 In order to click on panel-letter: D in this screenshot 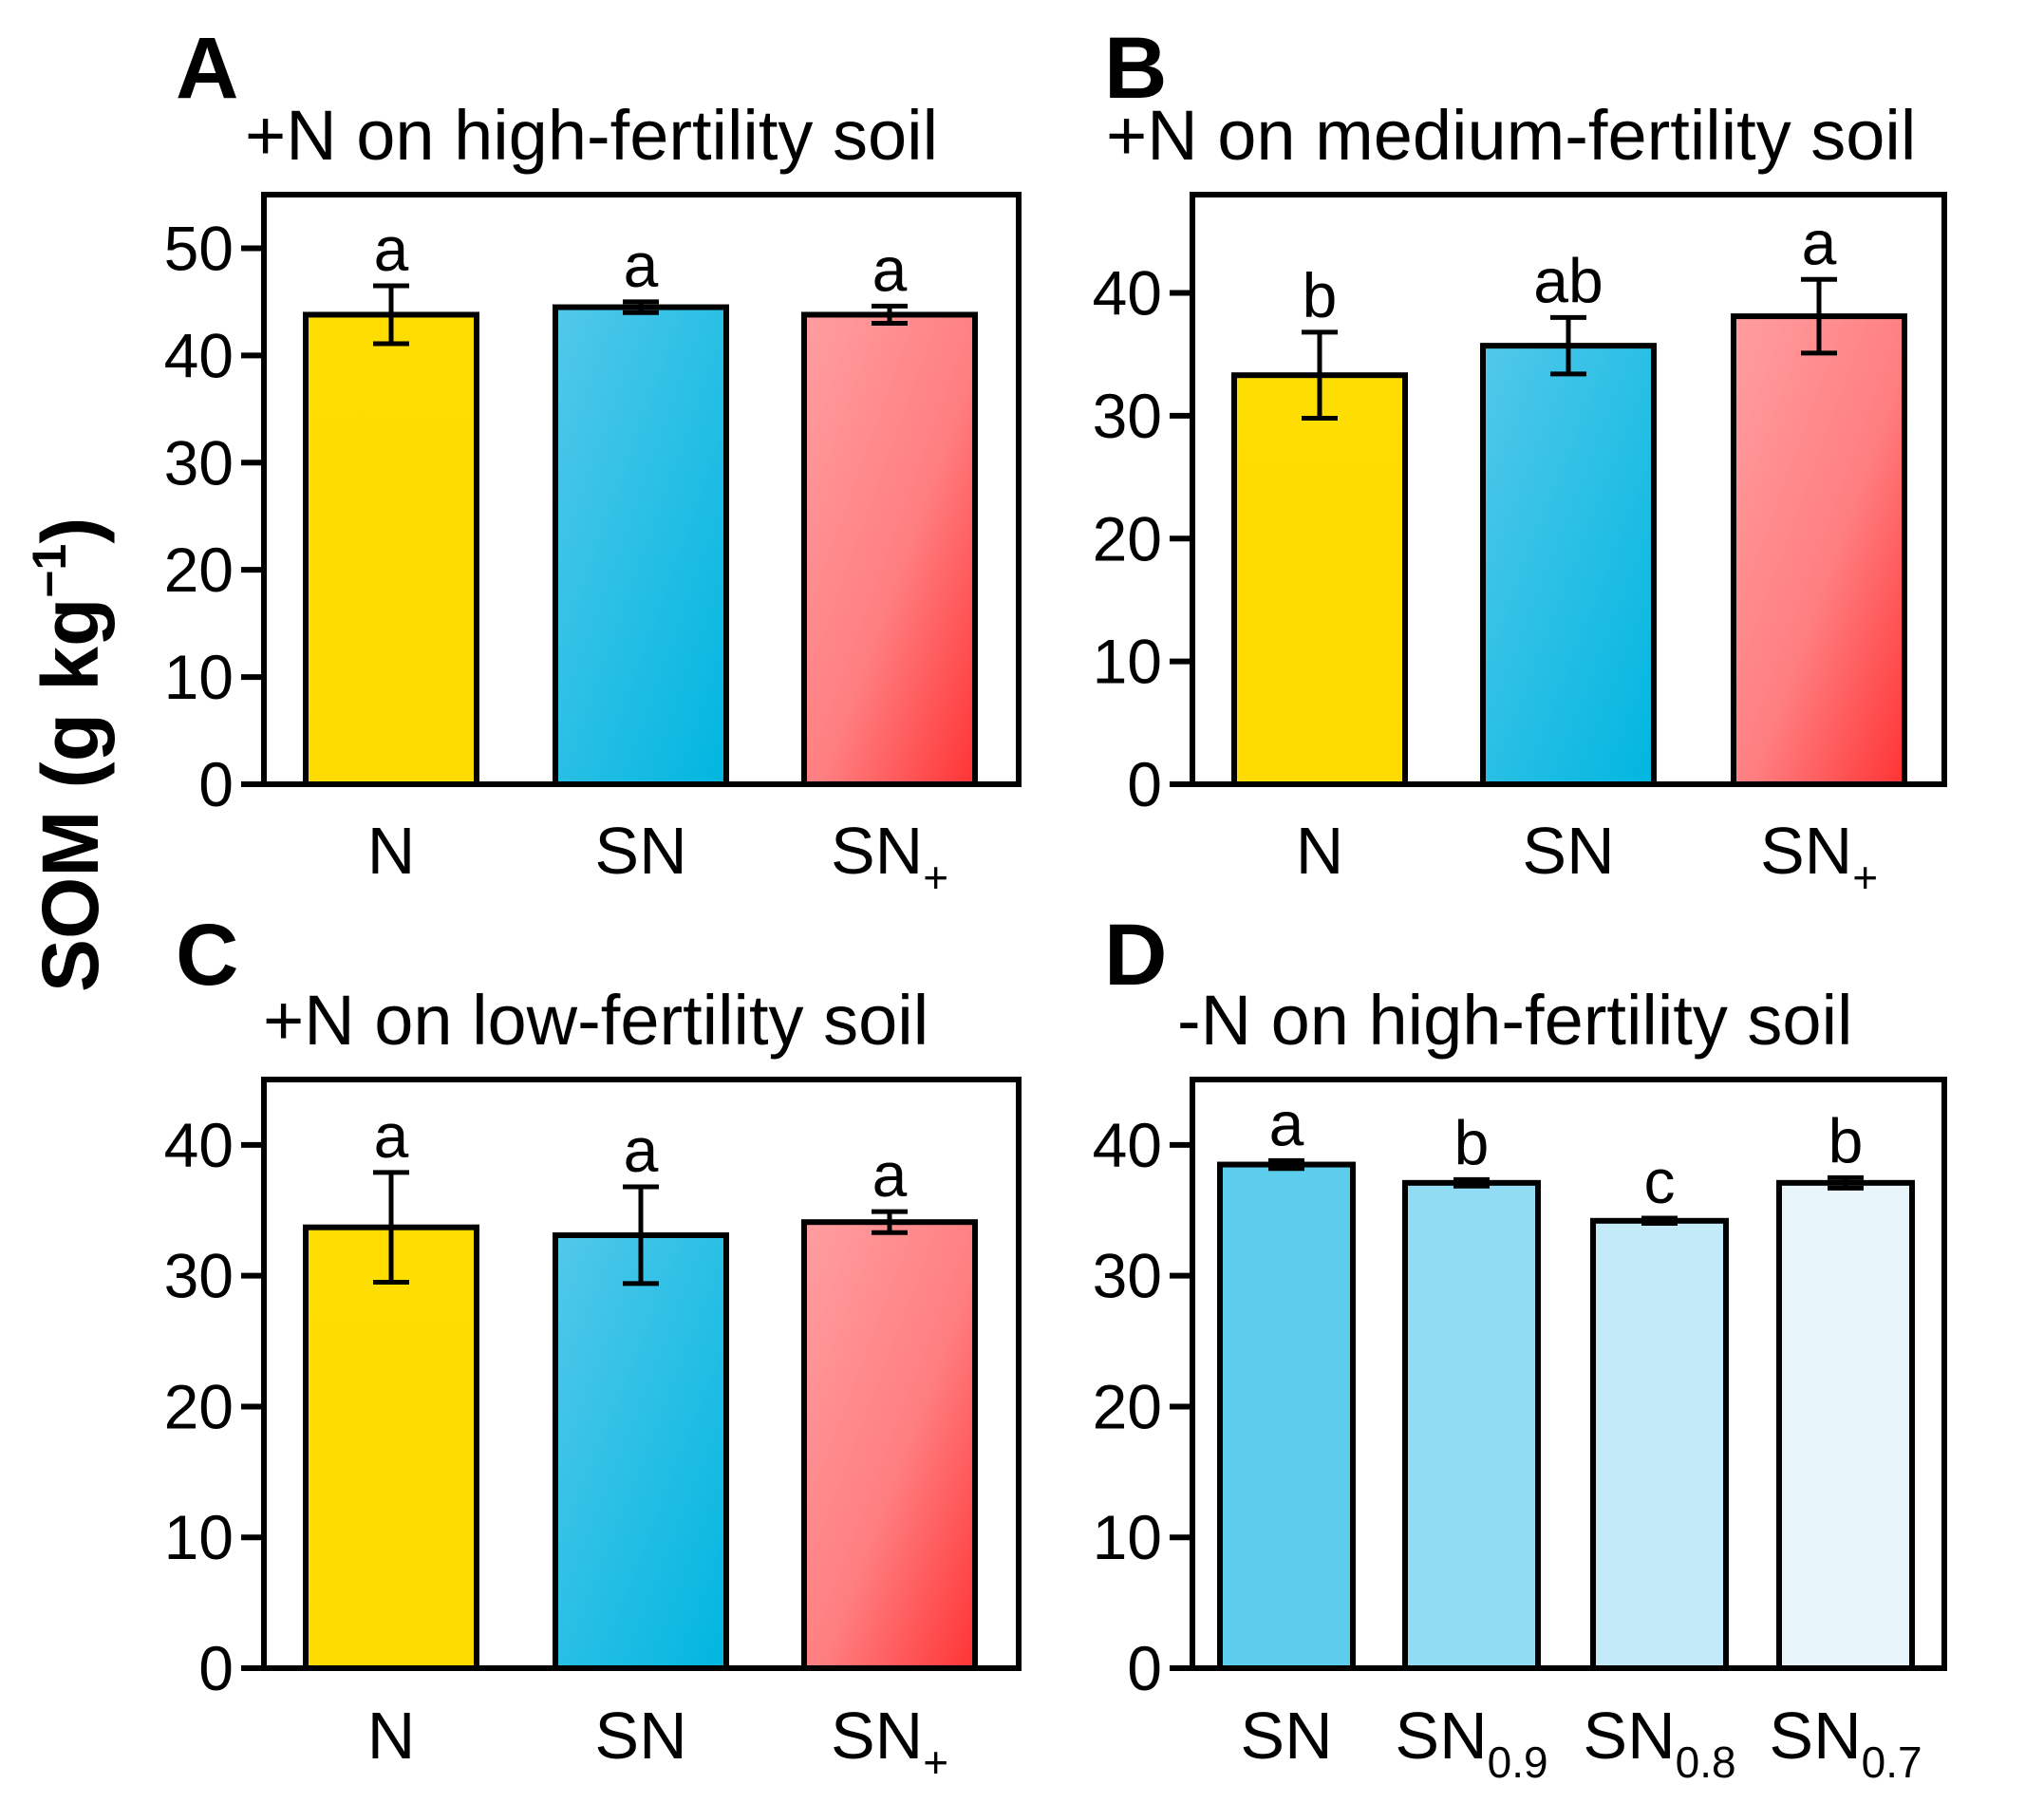, I will do `click(1136, 955)`.